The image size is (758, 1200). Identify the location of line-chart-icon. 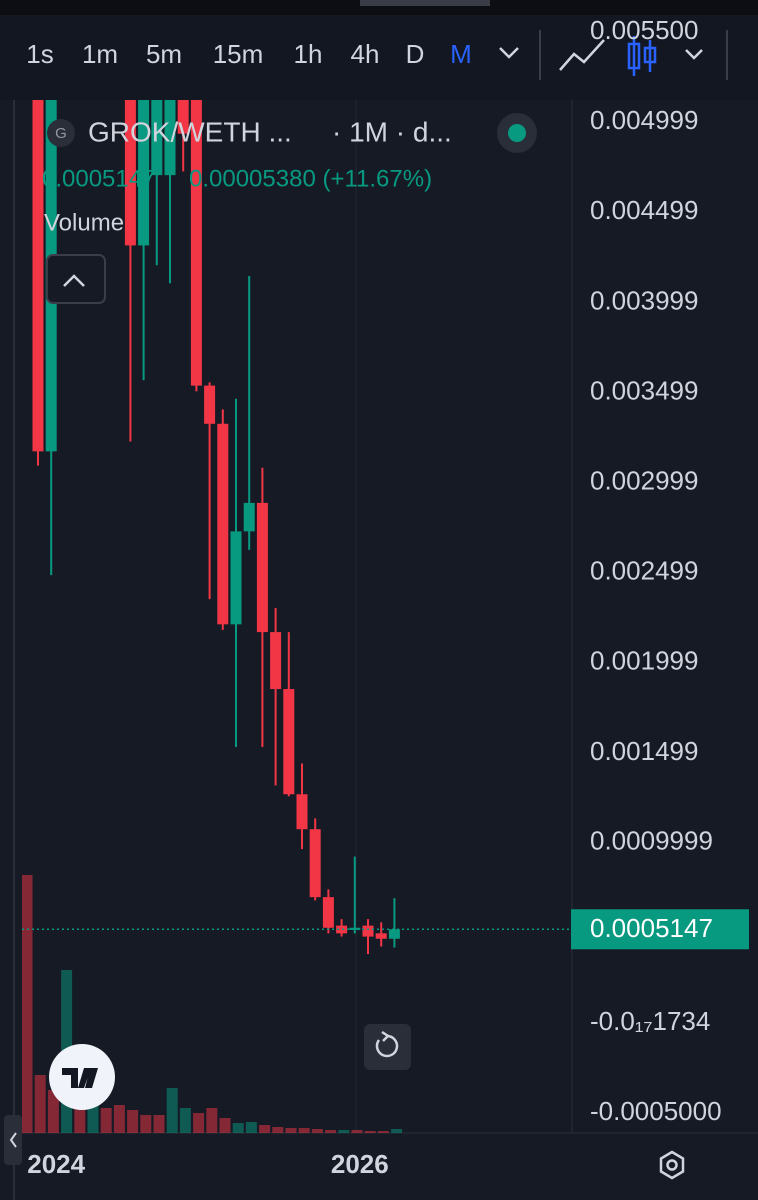
(582, 55).